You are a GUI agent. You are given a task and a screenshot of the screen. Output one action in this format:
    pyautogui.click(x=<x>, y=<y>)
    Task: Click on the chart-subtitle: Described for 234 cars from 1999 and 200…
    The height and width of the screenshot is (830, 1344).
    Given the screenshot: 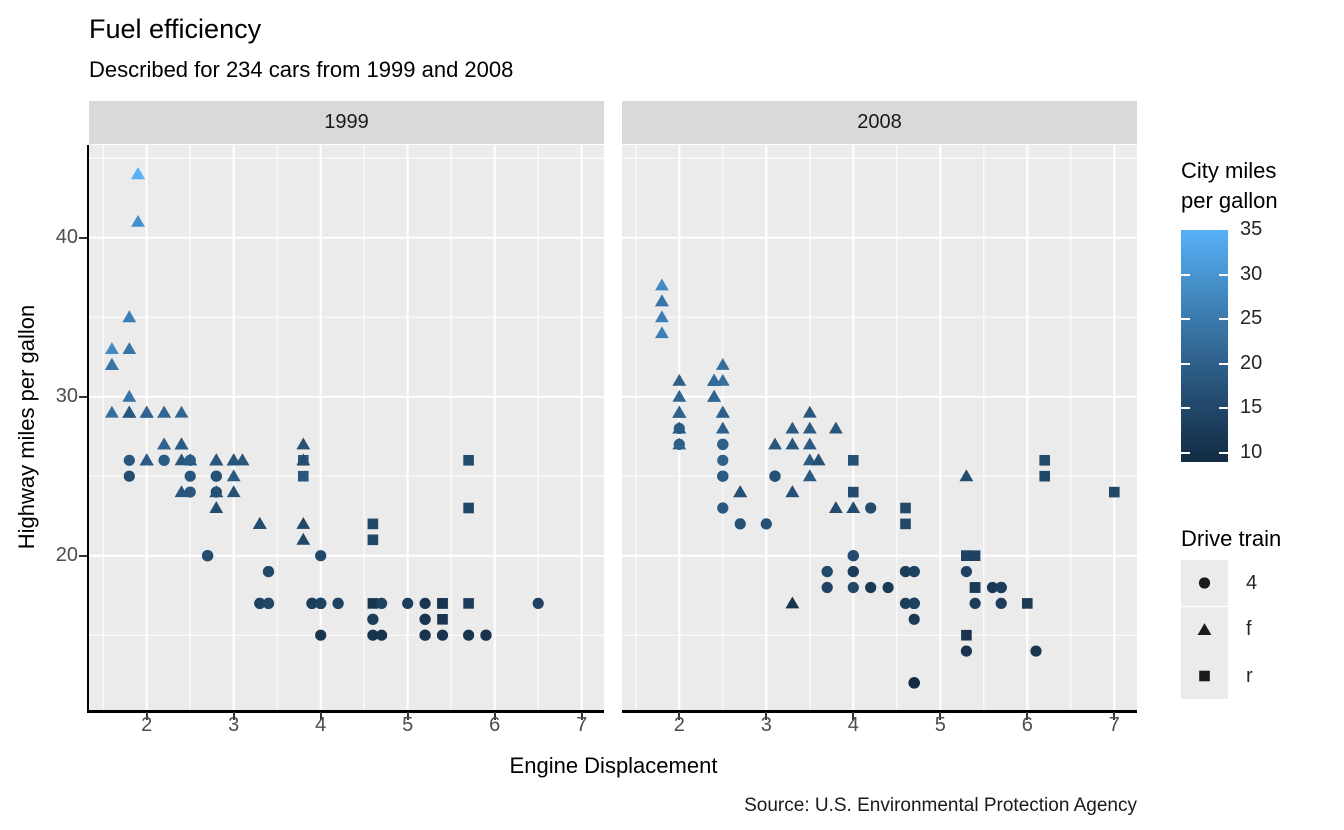 What is the action you would take?
    pyautogui.click(x=301, y=69)
    